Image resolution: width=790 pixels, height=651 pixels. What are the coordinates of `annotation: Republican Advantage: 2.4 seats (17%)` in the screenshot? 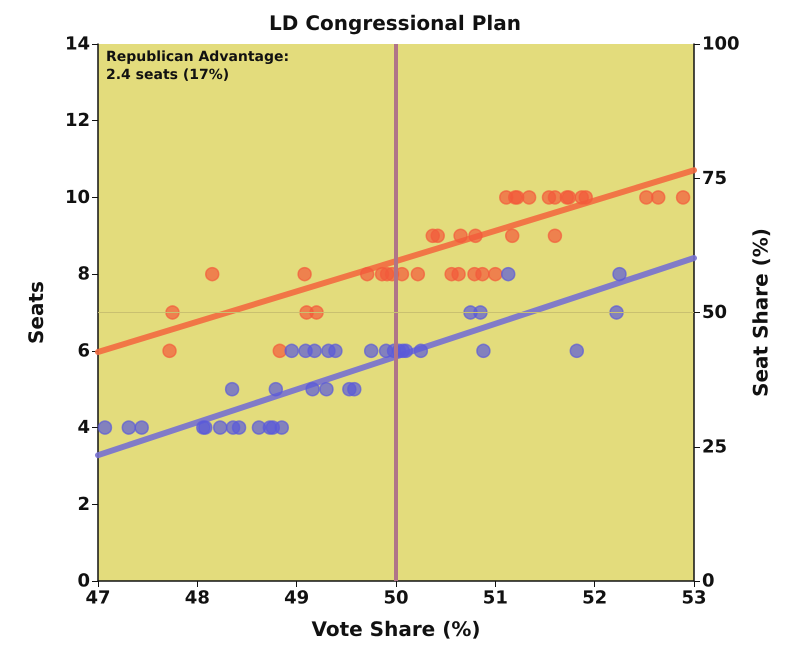 It's located at (198, 66).